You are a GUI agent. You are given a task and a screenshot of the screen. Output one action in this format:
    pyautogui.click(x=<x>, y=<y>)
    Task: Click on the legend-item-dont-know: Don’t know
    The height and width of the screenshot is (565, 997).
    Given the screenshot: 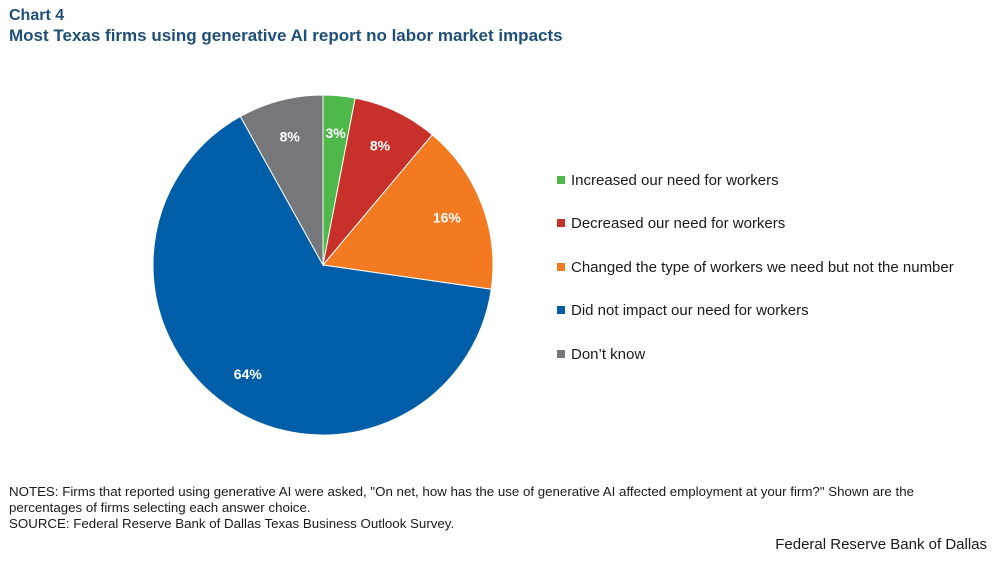 What is the action you would take?
    pyautogui.click(x=601, y=355)
    